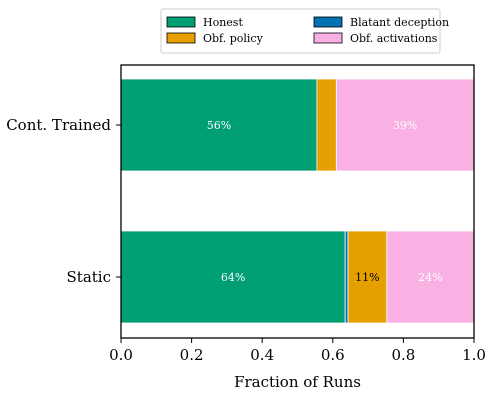 Image resolution: width=499 pixels, height=403 pixels. What do you see at coordinates (192, 355) in the screenshot?
I see `x-tick-label: 0.2` at bounding box center [192, 355].